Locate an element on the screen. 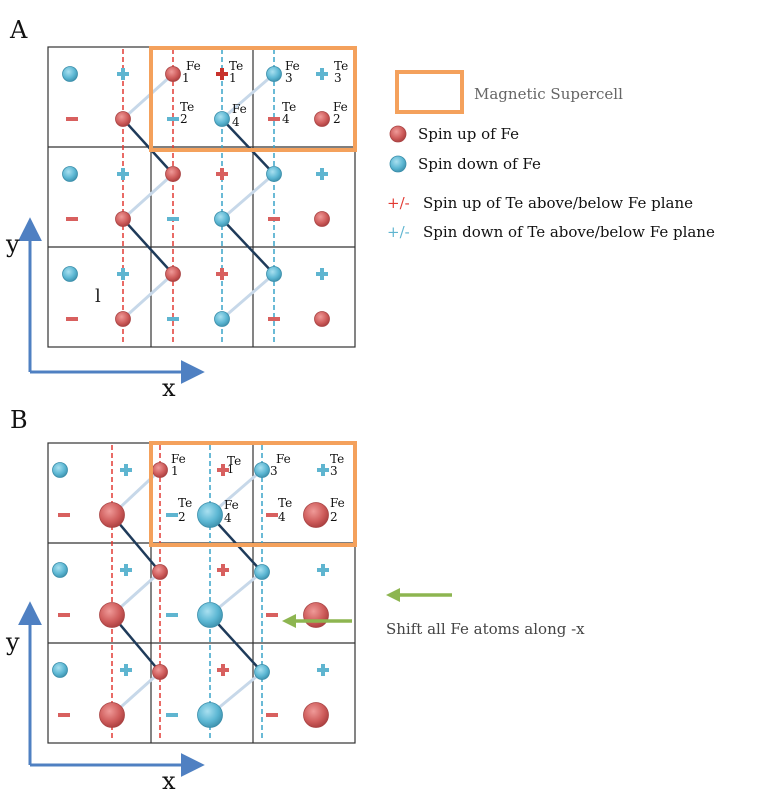 The image size is (779, 791). legend-supercell-text: Magnetic Supercell is located at coordinates (548, 94).